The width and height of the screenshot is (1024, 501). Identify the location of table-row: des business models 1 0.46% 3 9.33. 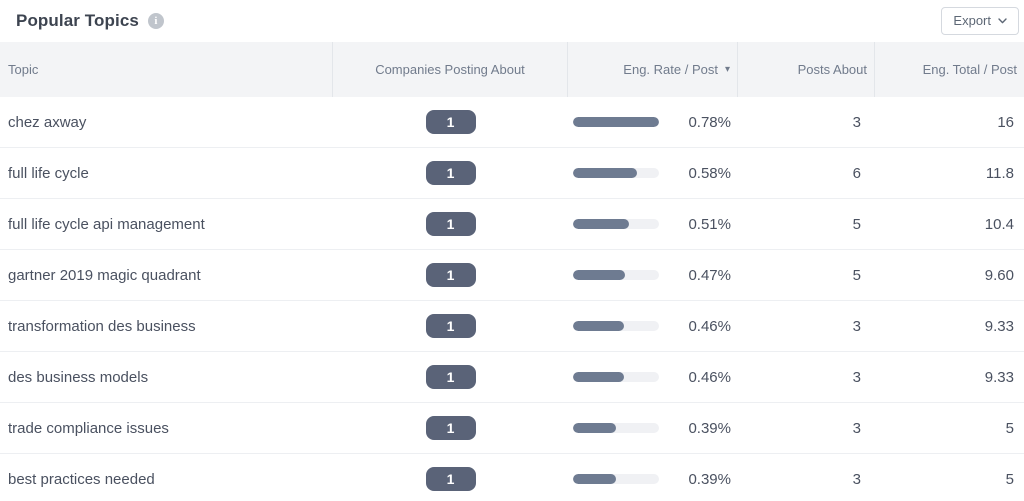
(512, 377).